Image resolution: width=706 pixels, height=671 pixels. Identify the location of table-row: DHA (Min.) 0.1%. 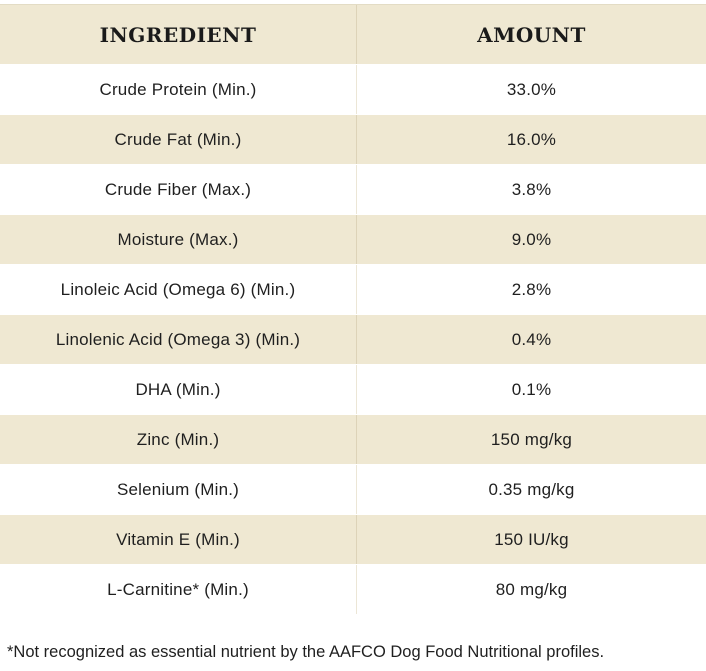
(353, 390).